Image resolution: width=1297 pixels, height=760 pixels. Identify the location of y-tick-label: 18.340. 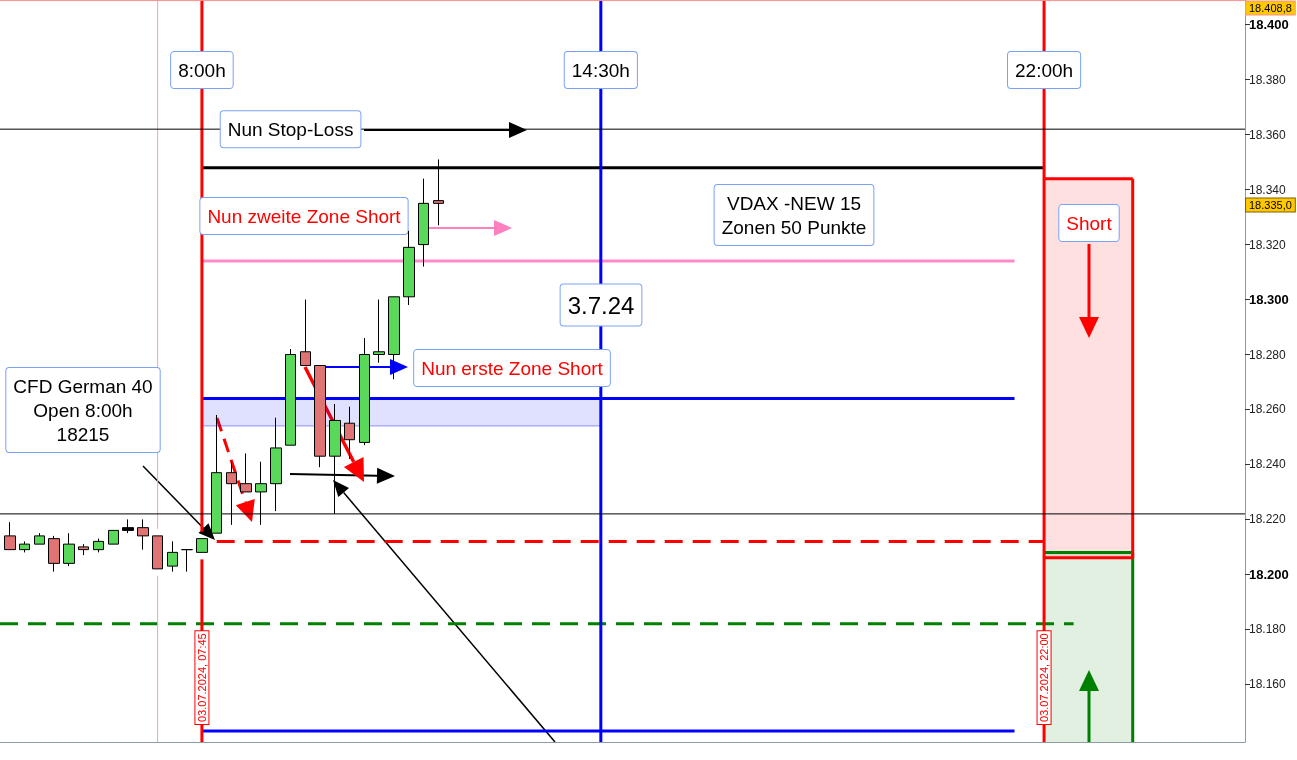
(1268, 189).